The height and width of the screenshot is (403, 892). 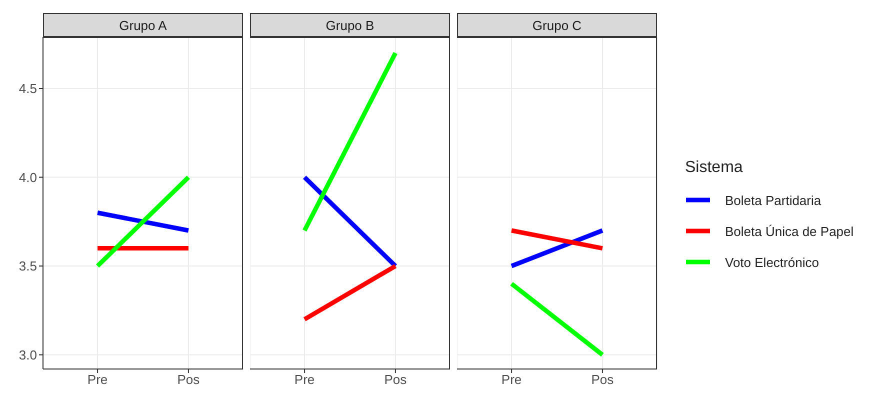 What do you see at coordinates (27, 177) in the screenshot?
I see `y-tick-label: 4.0` at bounding box center [27, 177].